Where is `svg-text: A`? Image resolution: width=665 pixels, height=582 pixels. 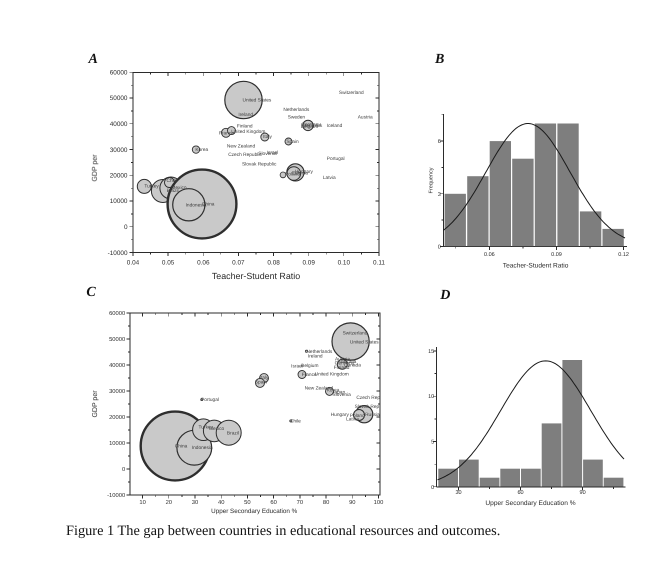
svg-text: A is located at coordinates (93, 59).